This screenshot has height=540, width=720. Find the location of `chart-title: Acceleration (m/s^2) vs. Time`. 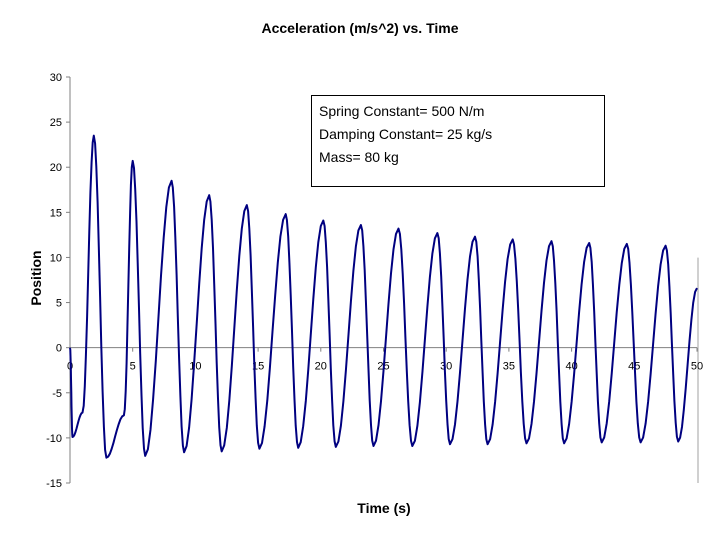

chart-title: Acceleration (m/s^2) vs. Time is located at coordinates (360, 28).